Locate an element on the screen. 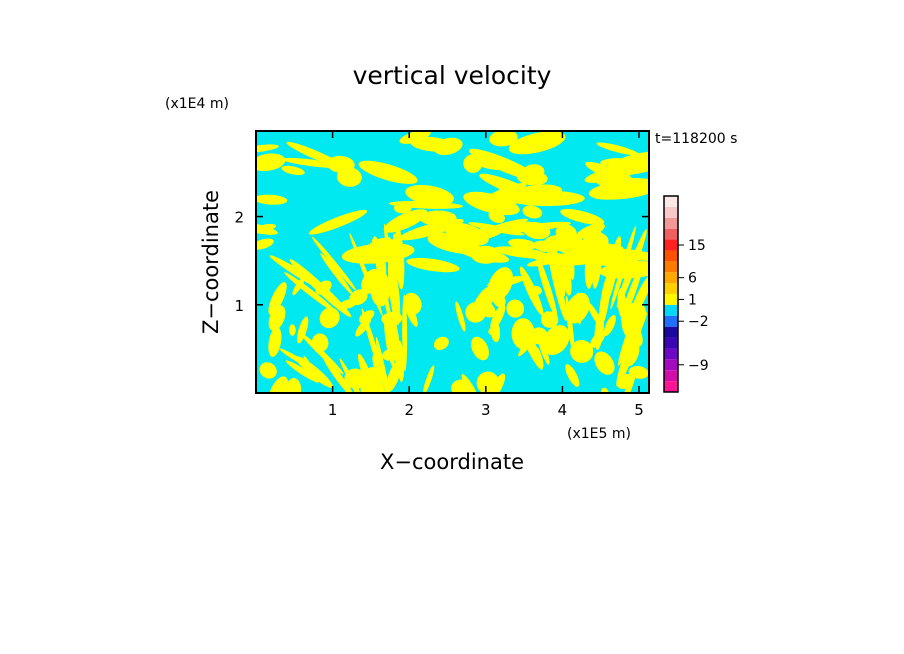 This screenshot has width=904, height=654. time-label: t=118200 s is located at coordinates (696, 139).